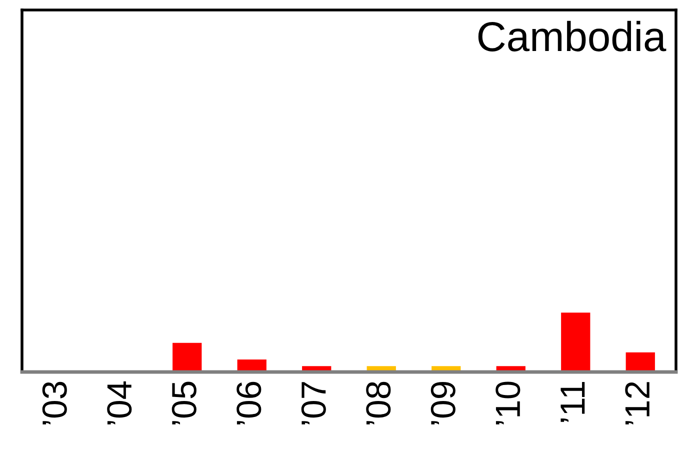 Image resolution: width=679 pixels, height=472 pixels. I want to click on x-tick-label: ’11, so click(572, 402).